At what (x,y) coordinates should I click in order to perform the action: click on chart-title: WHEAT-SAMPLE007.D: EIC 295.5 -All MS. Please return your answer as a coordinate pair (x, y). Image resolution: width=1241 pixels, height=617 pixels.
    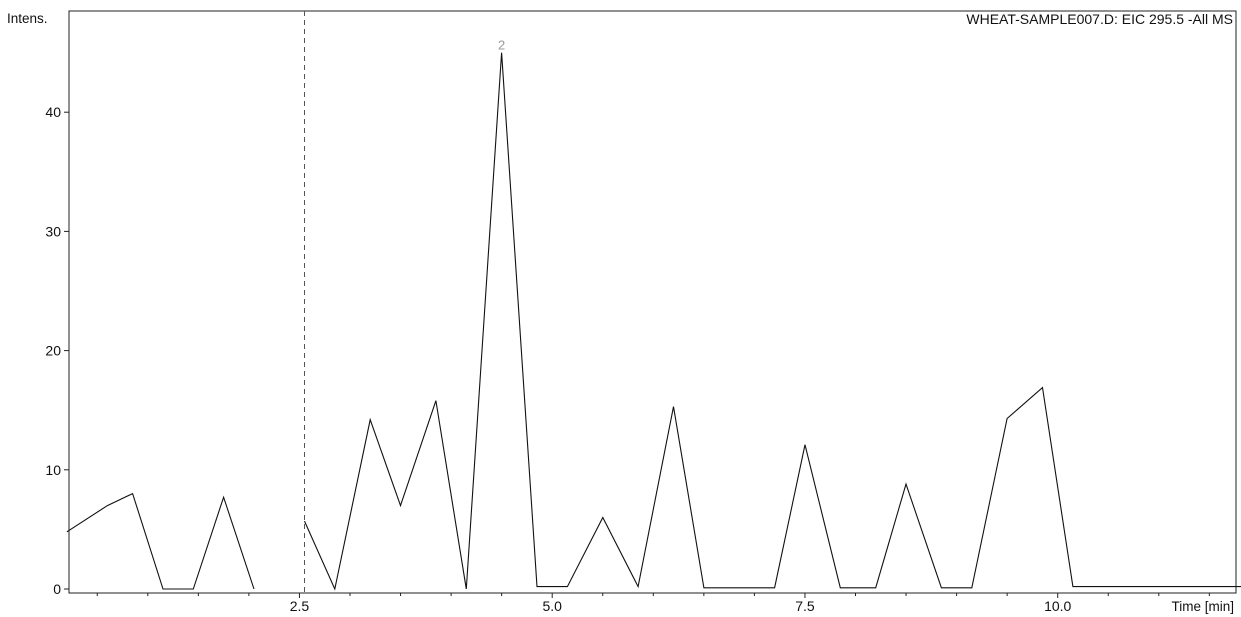
    Looking at the image, I should click on (1099, 19).